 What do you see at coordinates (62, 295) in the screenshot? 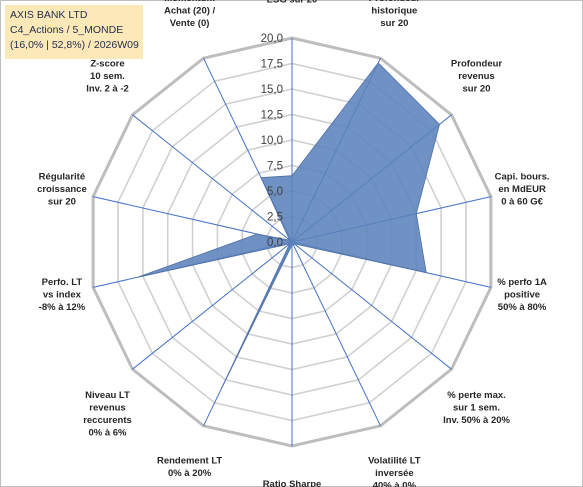
I see `axis-label: Perfo. LT vs index -8% à 12%` at bounding box center [62, 295].